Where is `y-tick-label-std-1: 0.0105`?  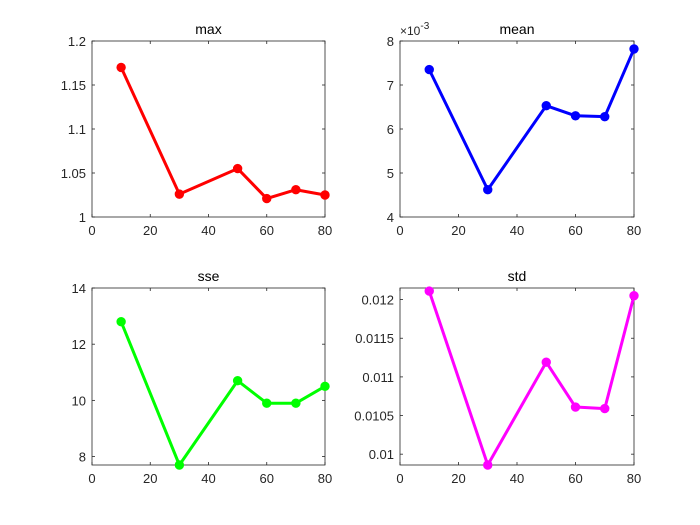 y-tick-label-std-1: 0.0105 is located at coordinates (374, 416).